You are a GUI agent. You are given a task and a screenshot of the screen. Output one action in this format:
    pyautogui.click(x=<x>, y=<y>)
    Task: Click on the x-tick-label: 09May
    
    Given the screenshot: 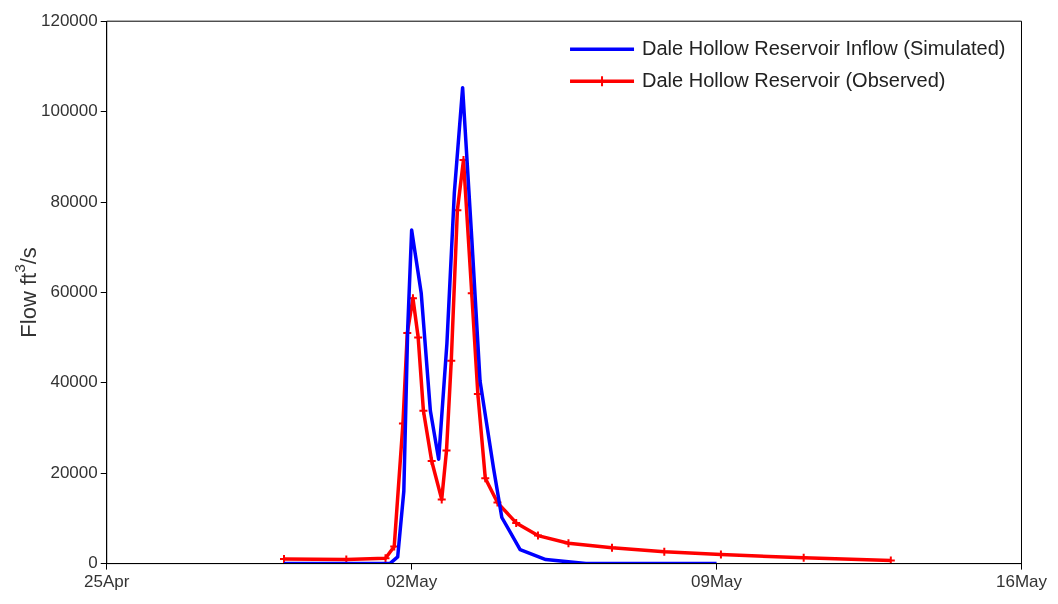 What is the action you would take?
    pyautogui.click(x=717, y=582)
    